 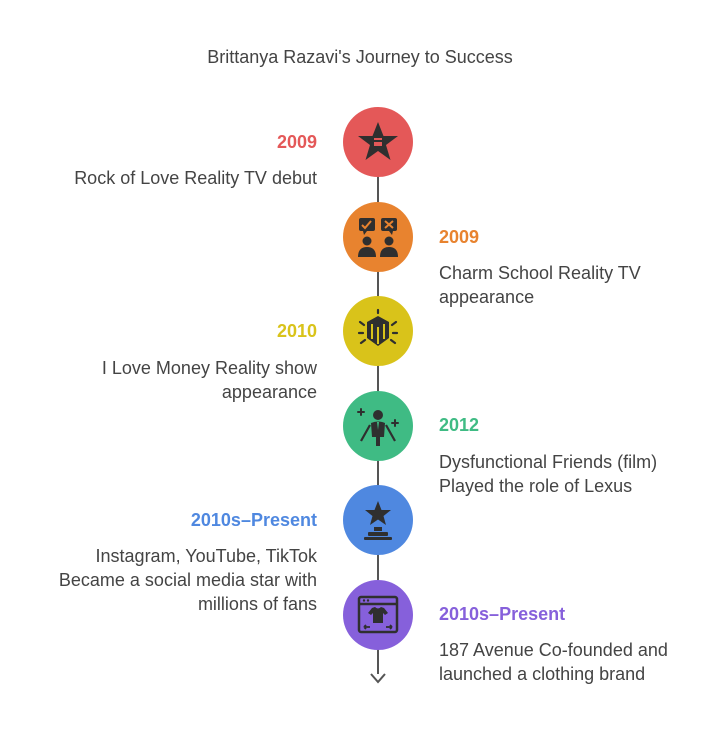 I want to click on cube-icon, so click(x=378, y=327).